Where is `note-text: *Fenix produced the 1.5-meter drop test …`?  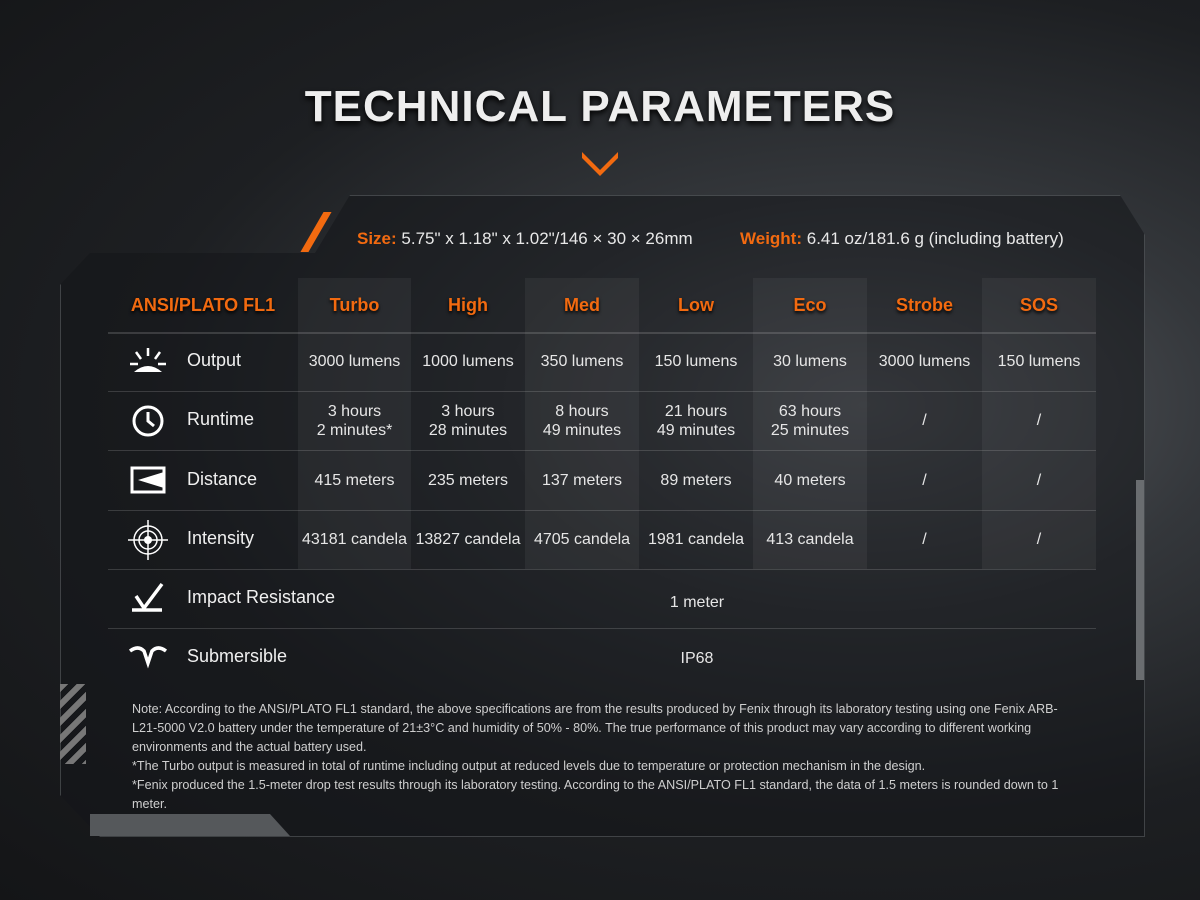
note-text: *Fenix produced the 1.5-meter drop test … is located at coordinates (595, 794).